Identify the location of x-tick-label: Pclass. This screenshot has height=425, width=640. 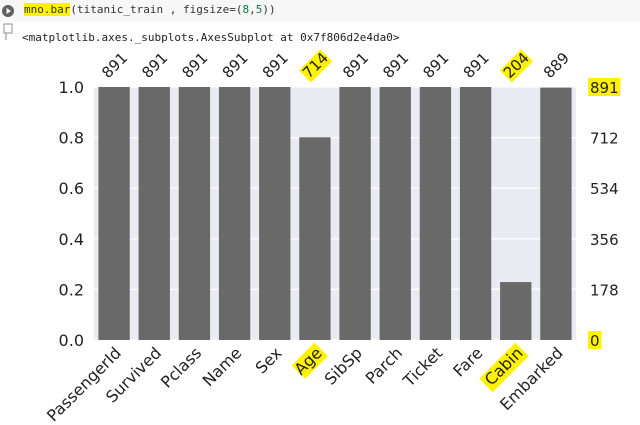
(181, 367).